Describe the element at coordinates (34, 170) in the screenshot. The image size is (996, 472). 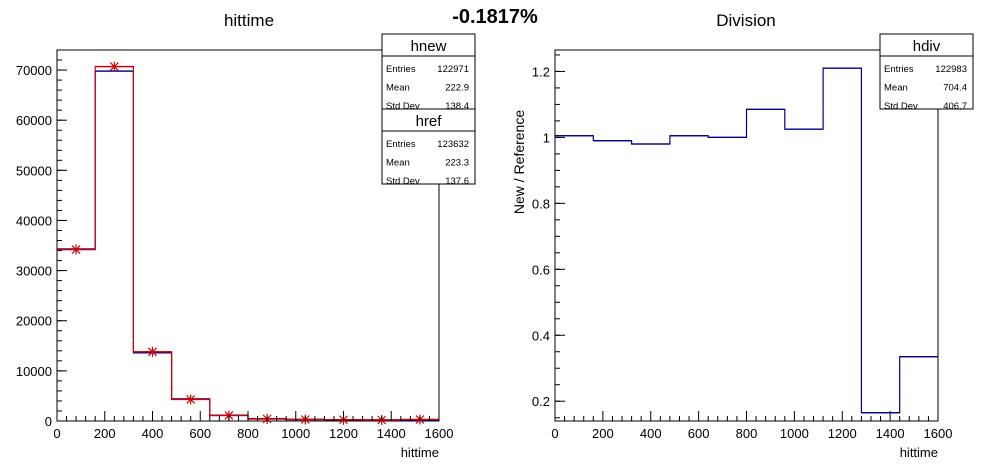
I see `y-tick-label: 50000` at that location.